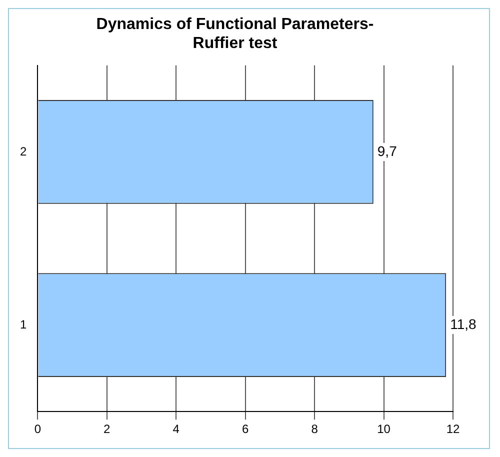 Image resolution: width=500 pixels, height=457 pixels. Describe the element at coordinates (23, 324) in the screenshot. I see `y-tick-label: 1` at that location.